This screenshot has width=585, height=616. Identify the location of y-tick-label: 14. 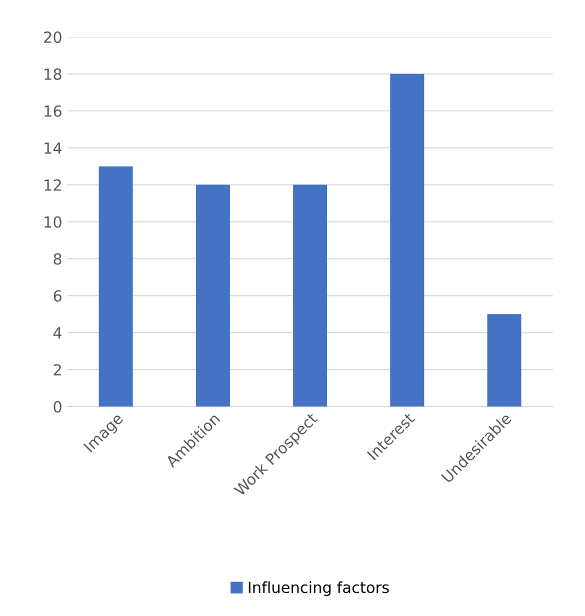
(53, 148).